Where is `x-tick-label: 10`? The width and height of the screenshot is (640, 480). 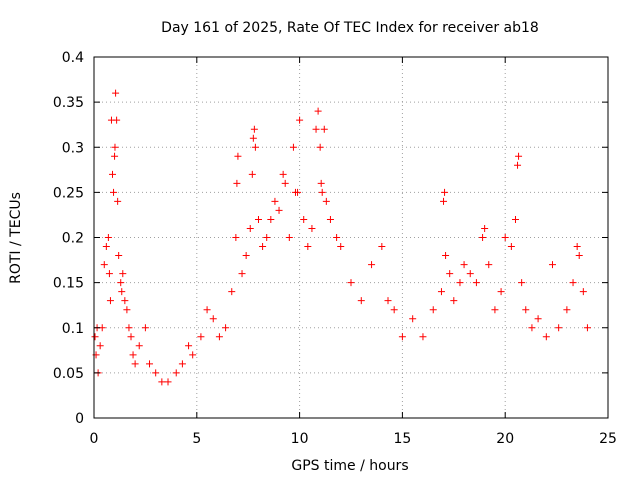
x-tick-label: 10 is located at coordinates (300, 439).